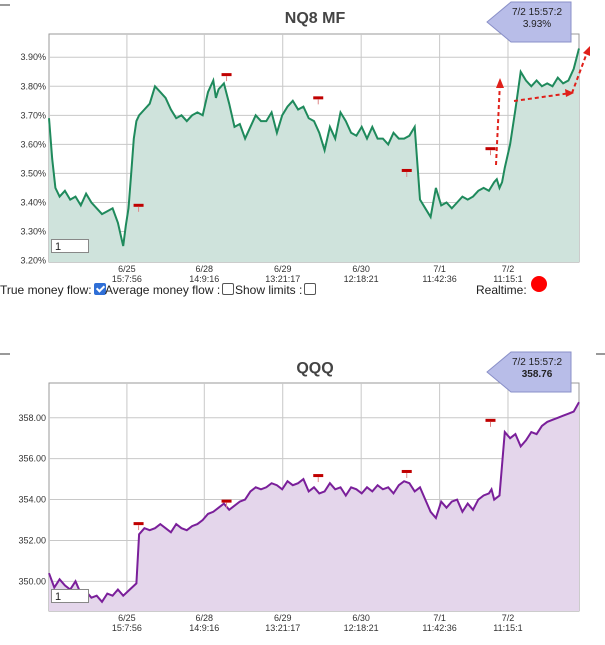 The height and width of the screenshot is (645, 605). Describe the element at coordinates (228, 289) in the screenshot. I see `avg-money-flow-checkbox` at that location.